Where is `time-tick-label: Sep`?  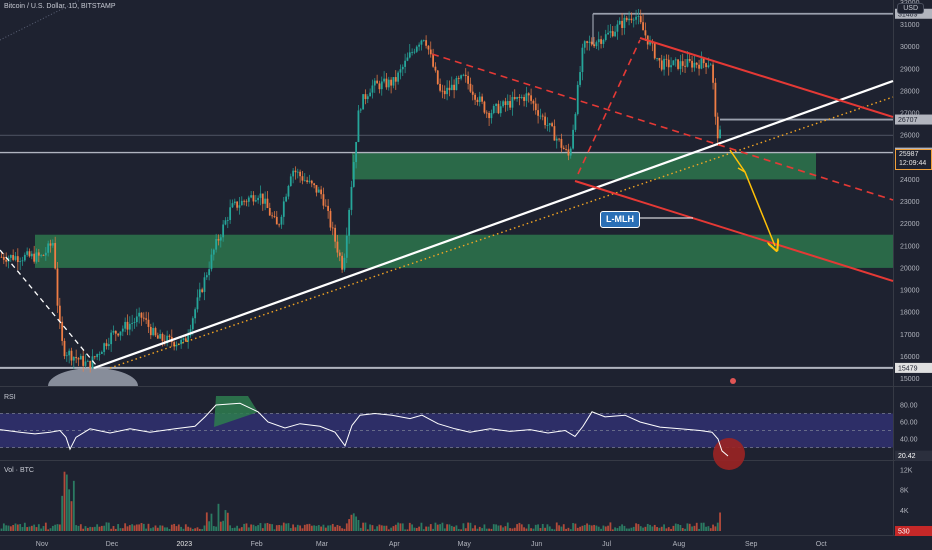 time-tick-label: Sep is located at coordinates (751, 544).